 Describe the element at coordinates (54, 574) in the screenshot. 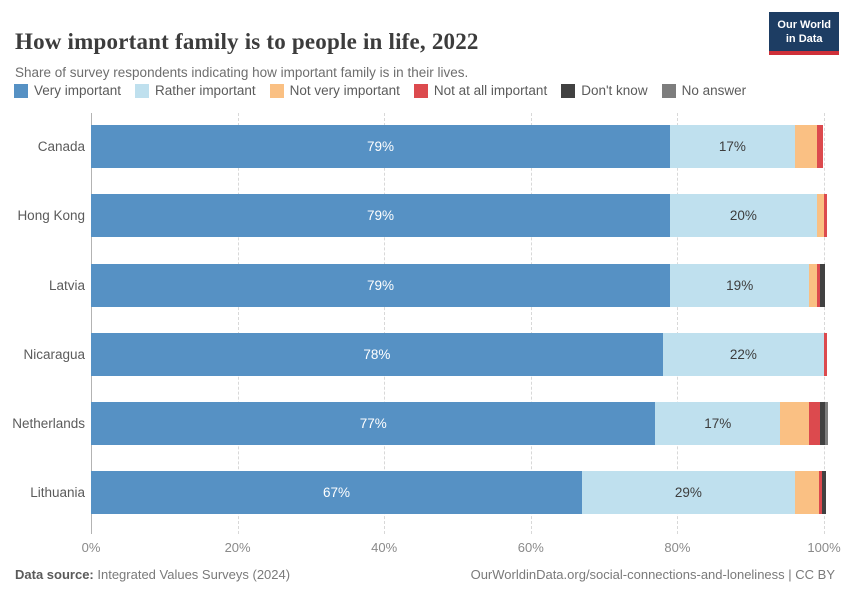

I see `data-source-label: Data source:` at that location.